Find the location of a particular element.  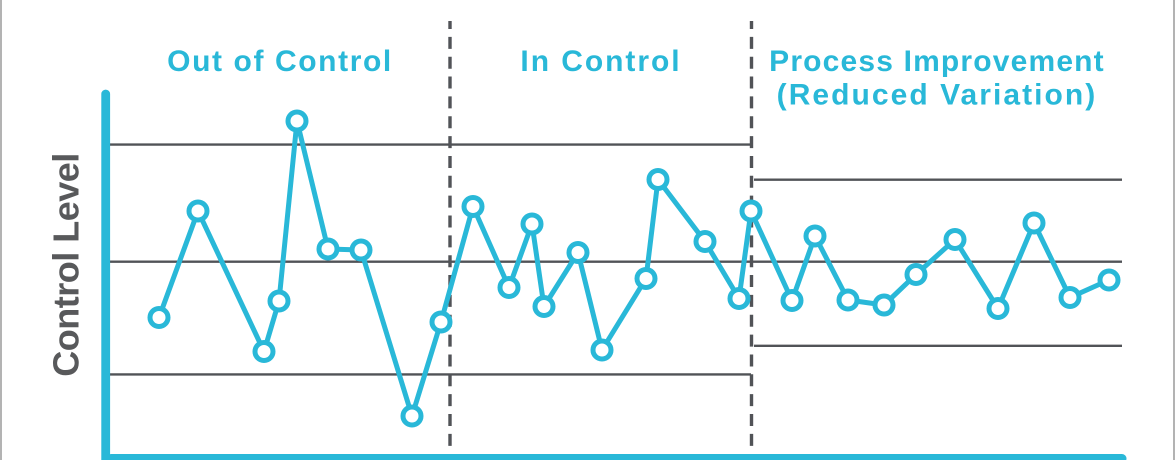

svg-text: Control Level is located at coordinates (66, 265).